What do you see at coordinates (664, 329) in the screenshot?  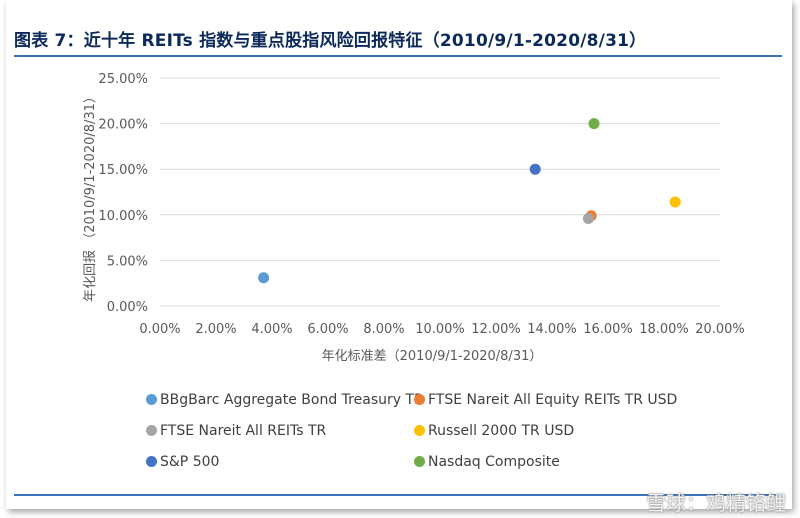 I see `x-tick-label: 18.00%` at bounding box center [664, 329].